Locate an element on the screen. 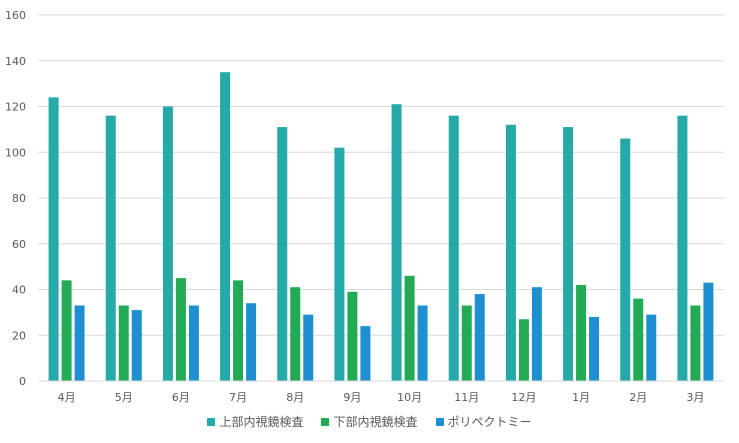 The image size is (739, 443). y-tick-label: 60 is located at coordinates (19, 244).